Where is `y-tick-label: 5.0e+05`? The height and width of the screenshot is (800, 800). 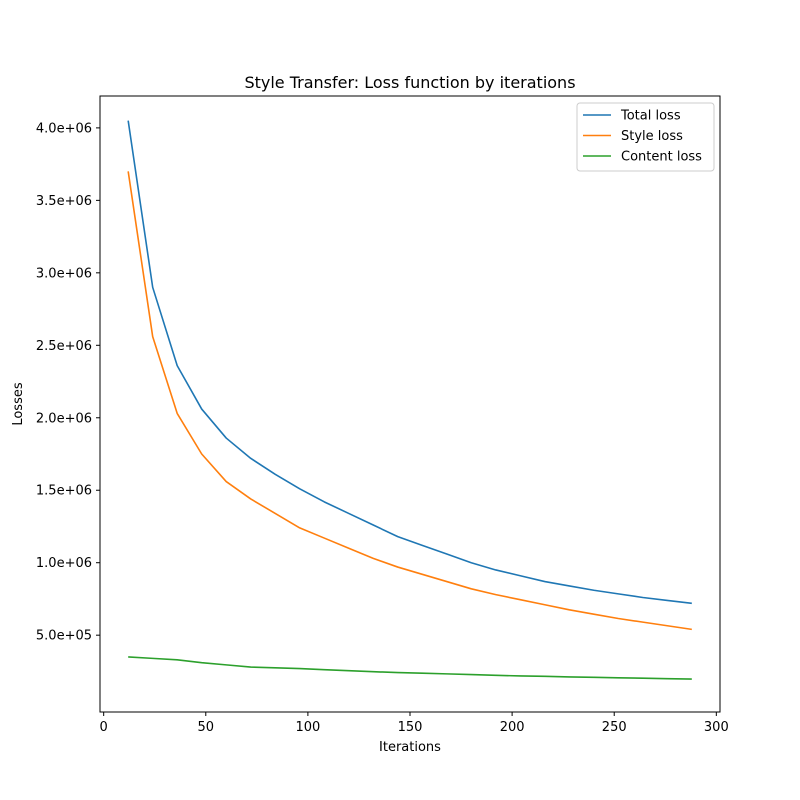 y-tick-label: 5.0e+05 is located at coordinates (64, 636).